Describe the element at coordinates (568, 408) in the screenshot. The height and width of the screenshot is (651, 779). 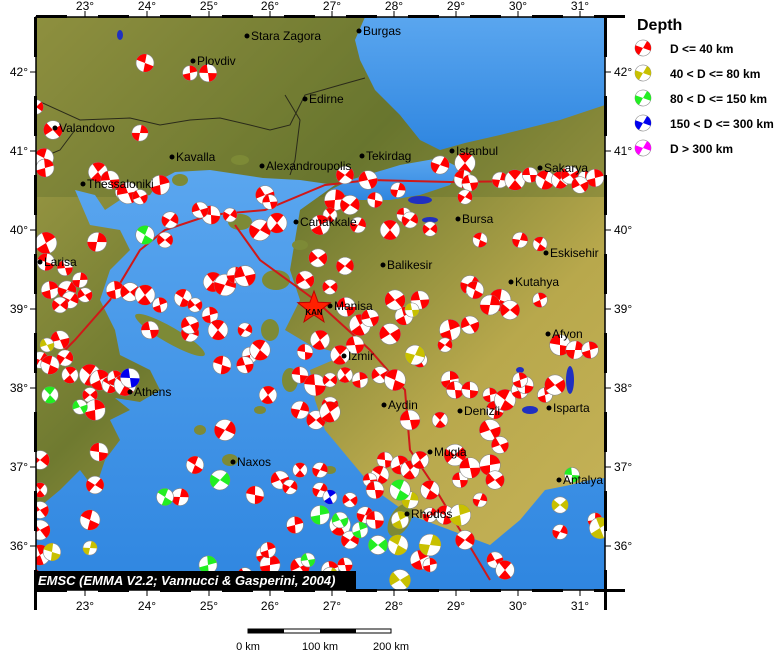
I see `city-marker: Isparta` at that location.